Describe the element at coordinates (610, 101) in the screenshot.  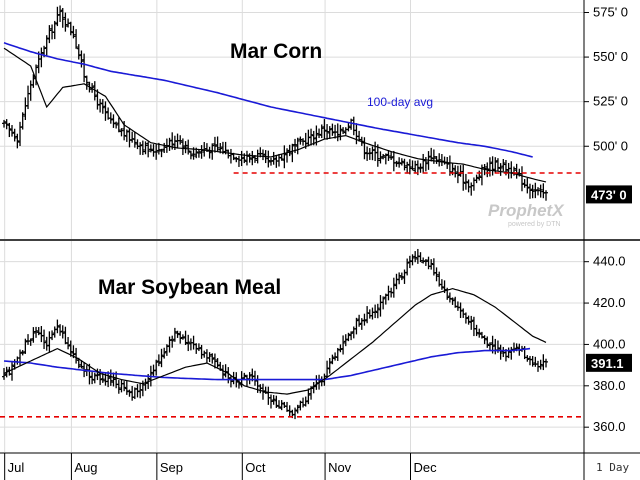
I see `corn-y-tick-label: 525' 0` at that location.